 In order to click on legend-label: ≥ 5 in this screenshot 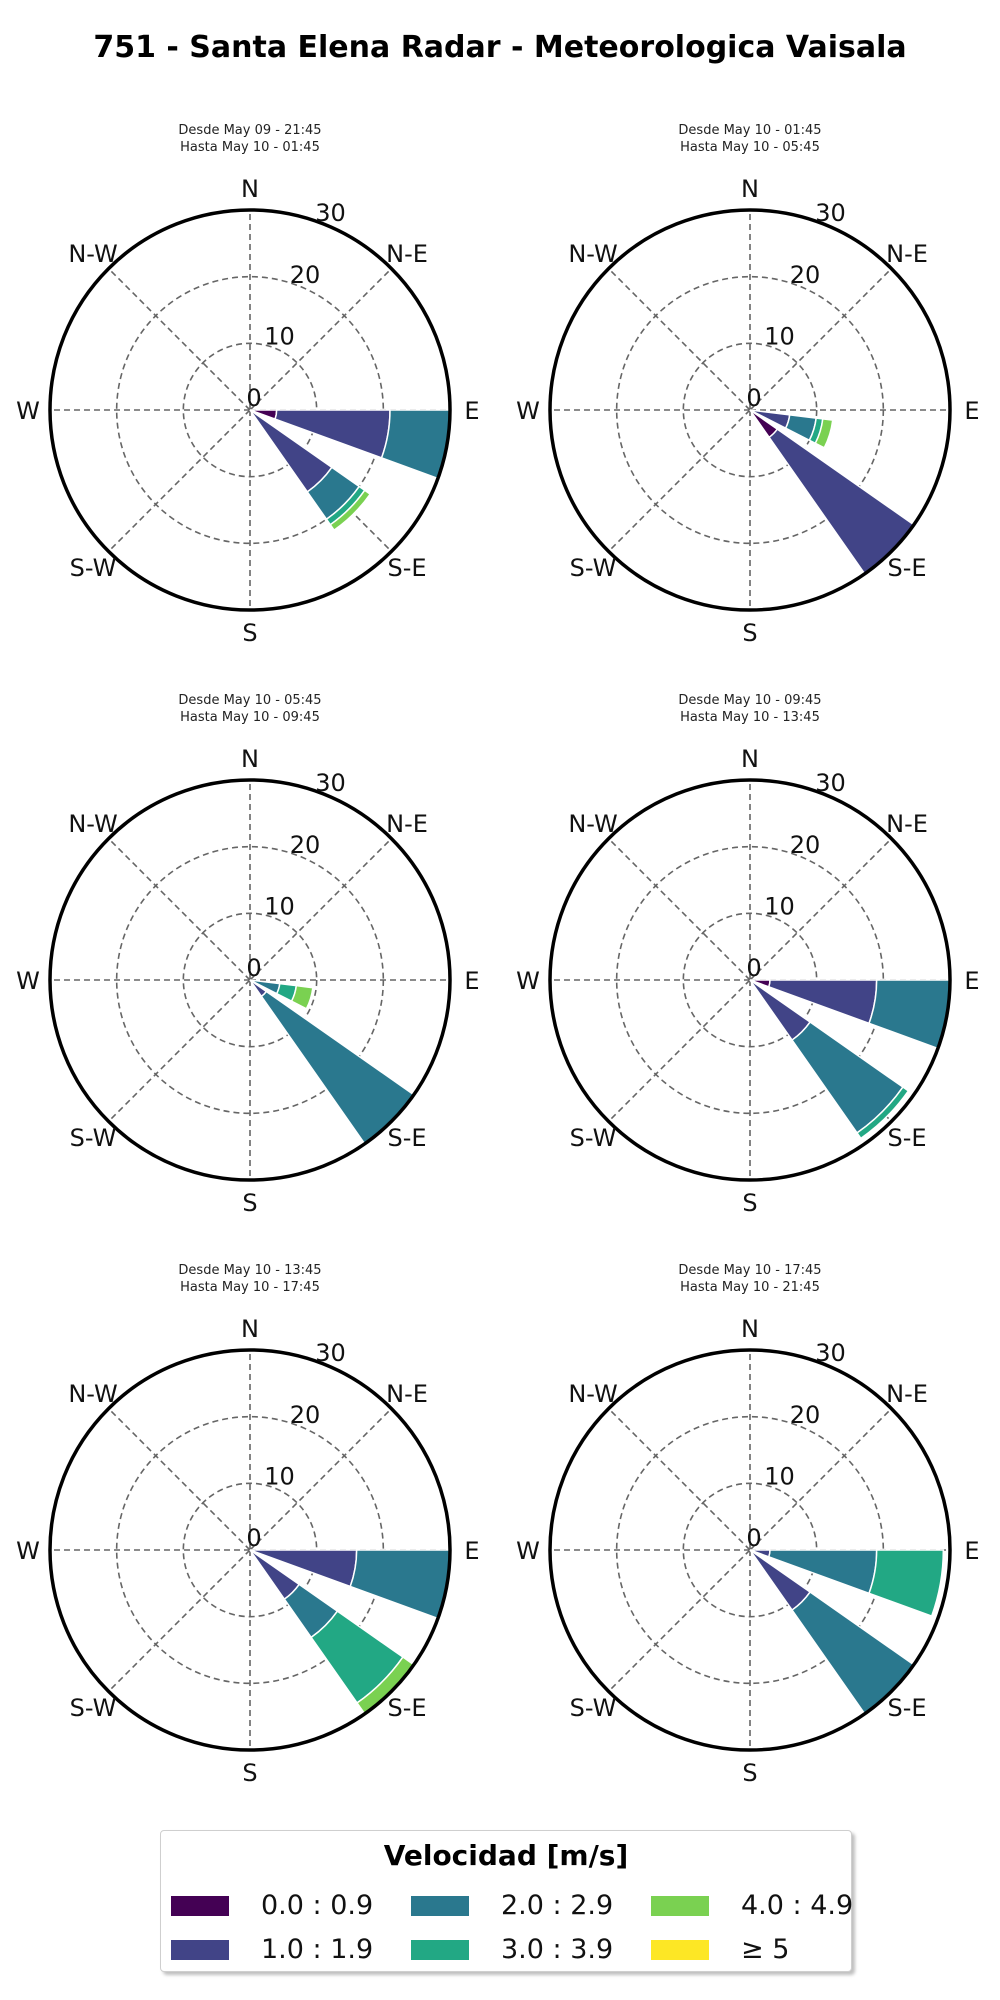, I will do `click(765, 1949)`.